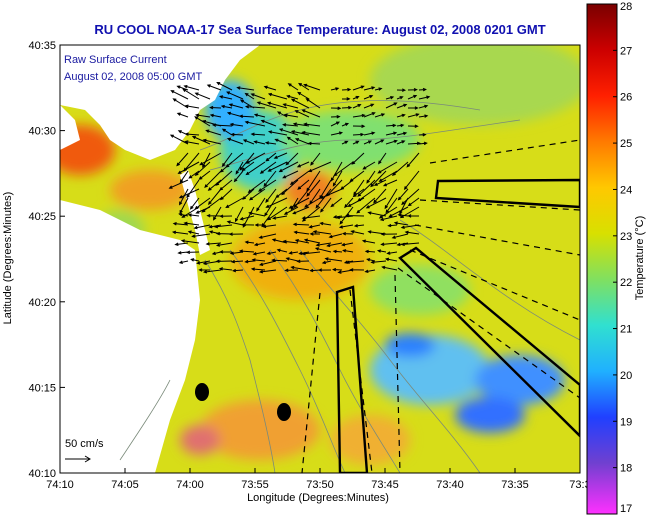  Describe the element at coordinates (42, 388) in the screenshot. I see `y-tick-label: 40:15` at that location.